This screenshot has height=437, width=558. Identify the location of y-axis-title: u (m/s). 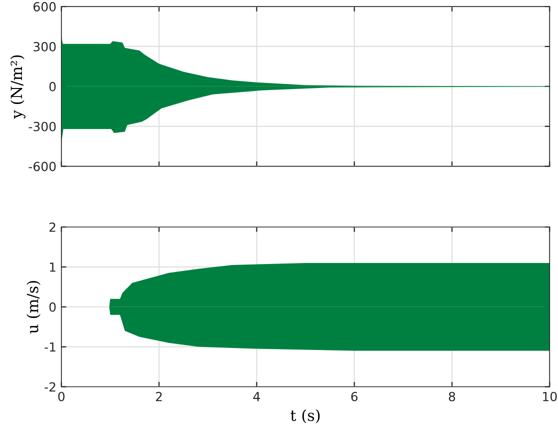
(33, 307).